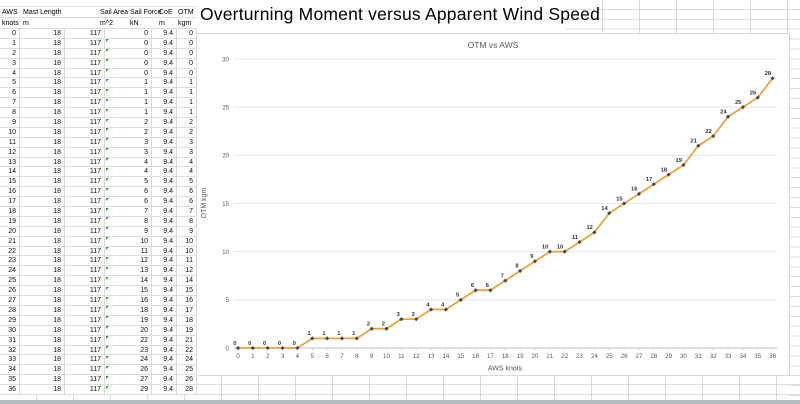 The width and height of the screenshot is (800, 404). I want to click on table-header-cell: Mast Length, so click(42, 12).